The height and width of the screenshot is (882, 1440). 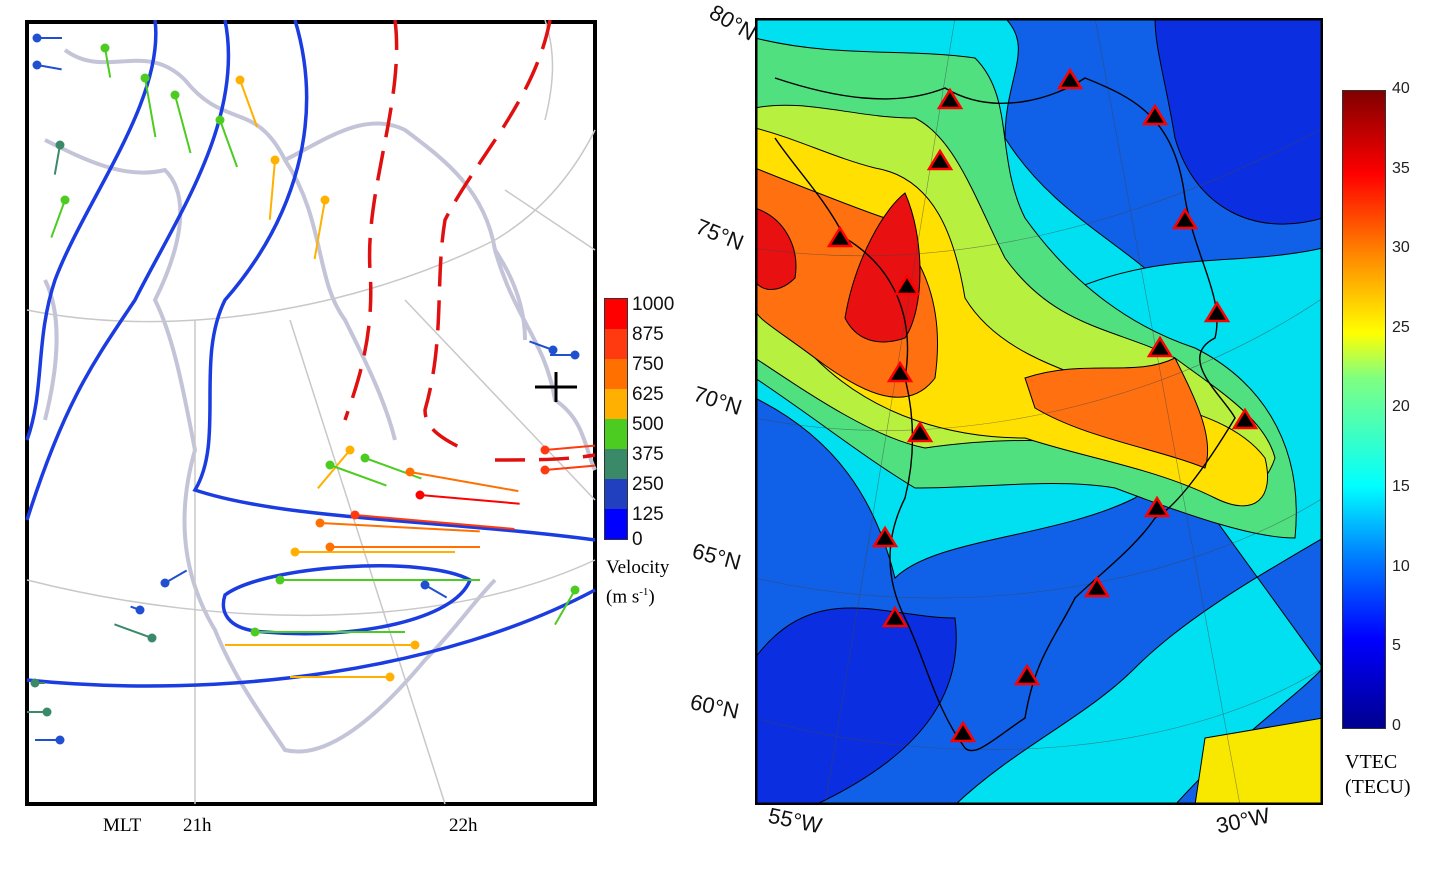 What do you see at coordinates (795, 820) in the screenshot?
I see `lon-label-55w: 55°W` at bounding box center [795, 820].